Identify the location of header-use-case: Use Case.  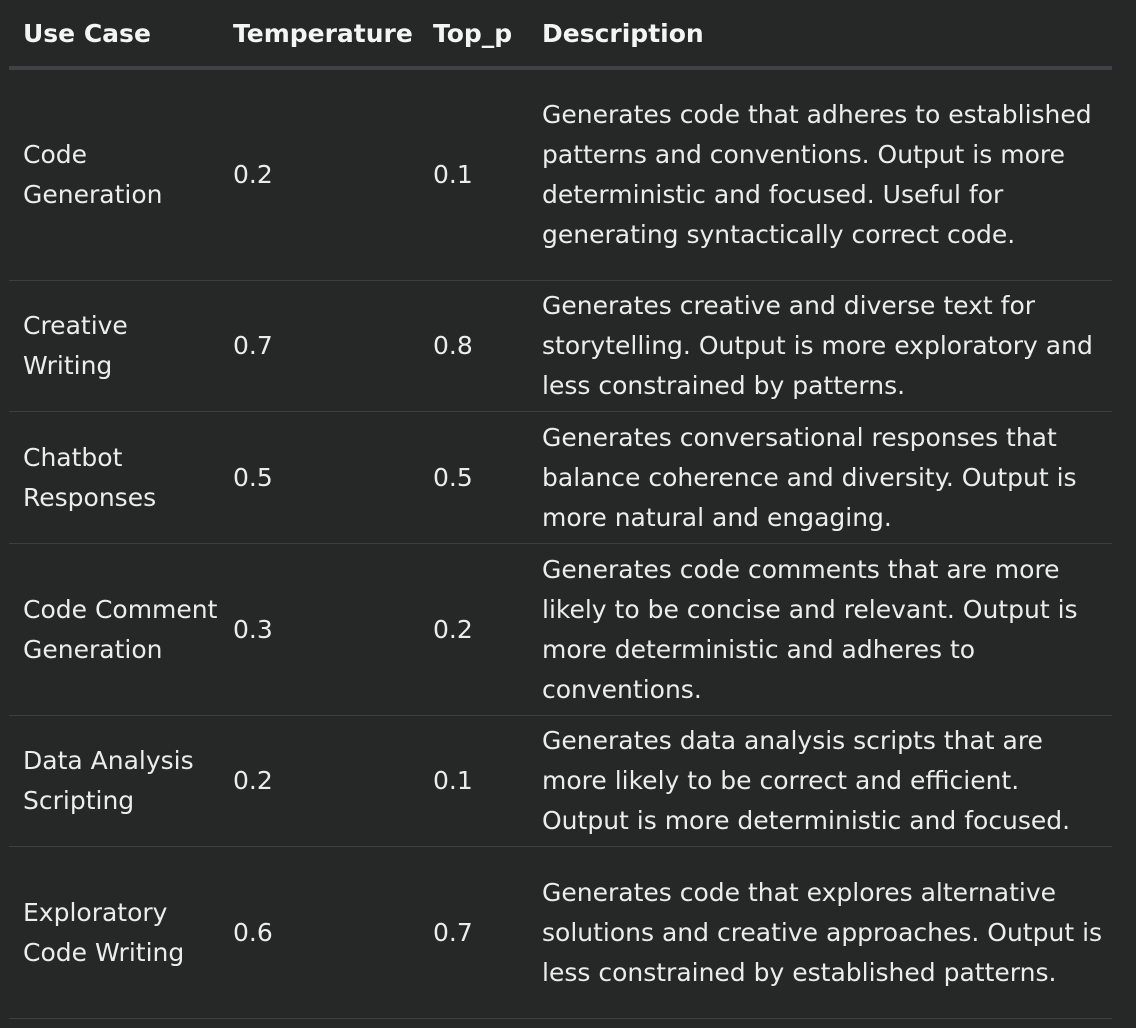
(114, 35).